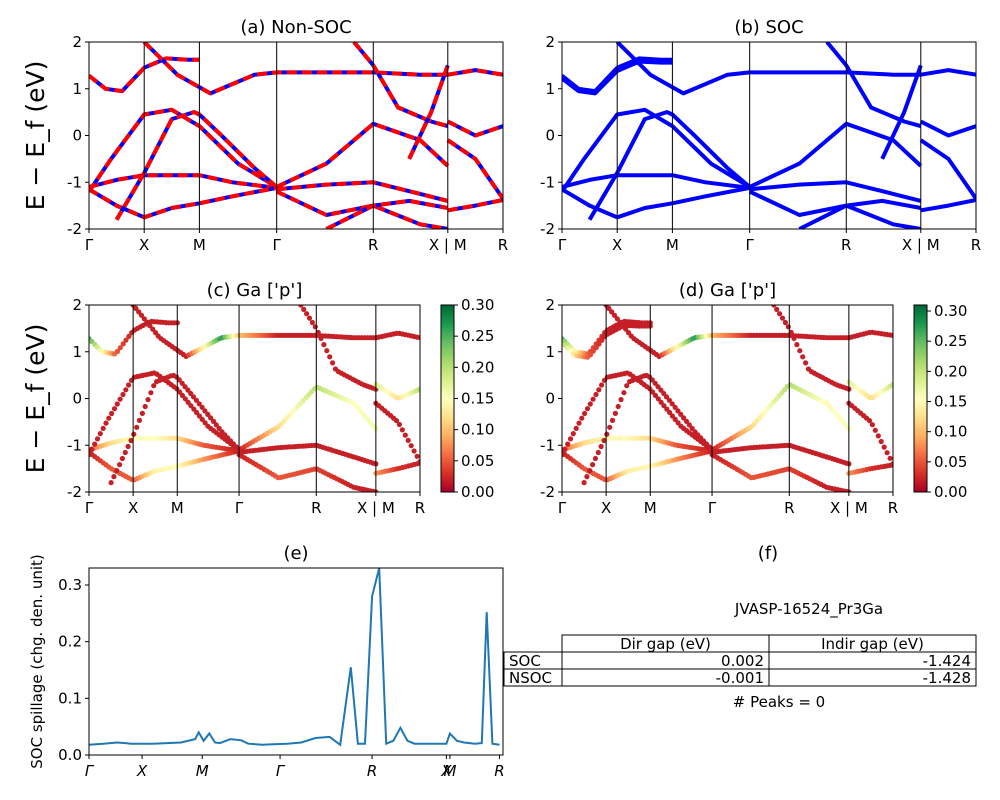 Image resolution: width=1000 pixels, height=800 pixels. What do you see at coordinates (77, 352) in the screenshot?
I see `y-tick-label: 1` at bounding box center [77, 352].